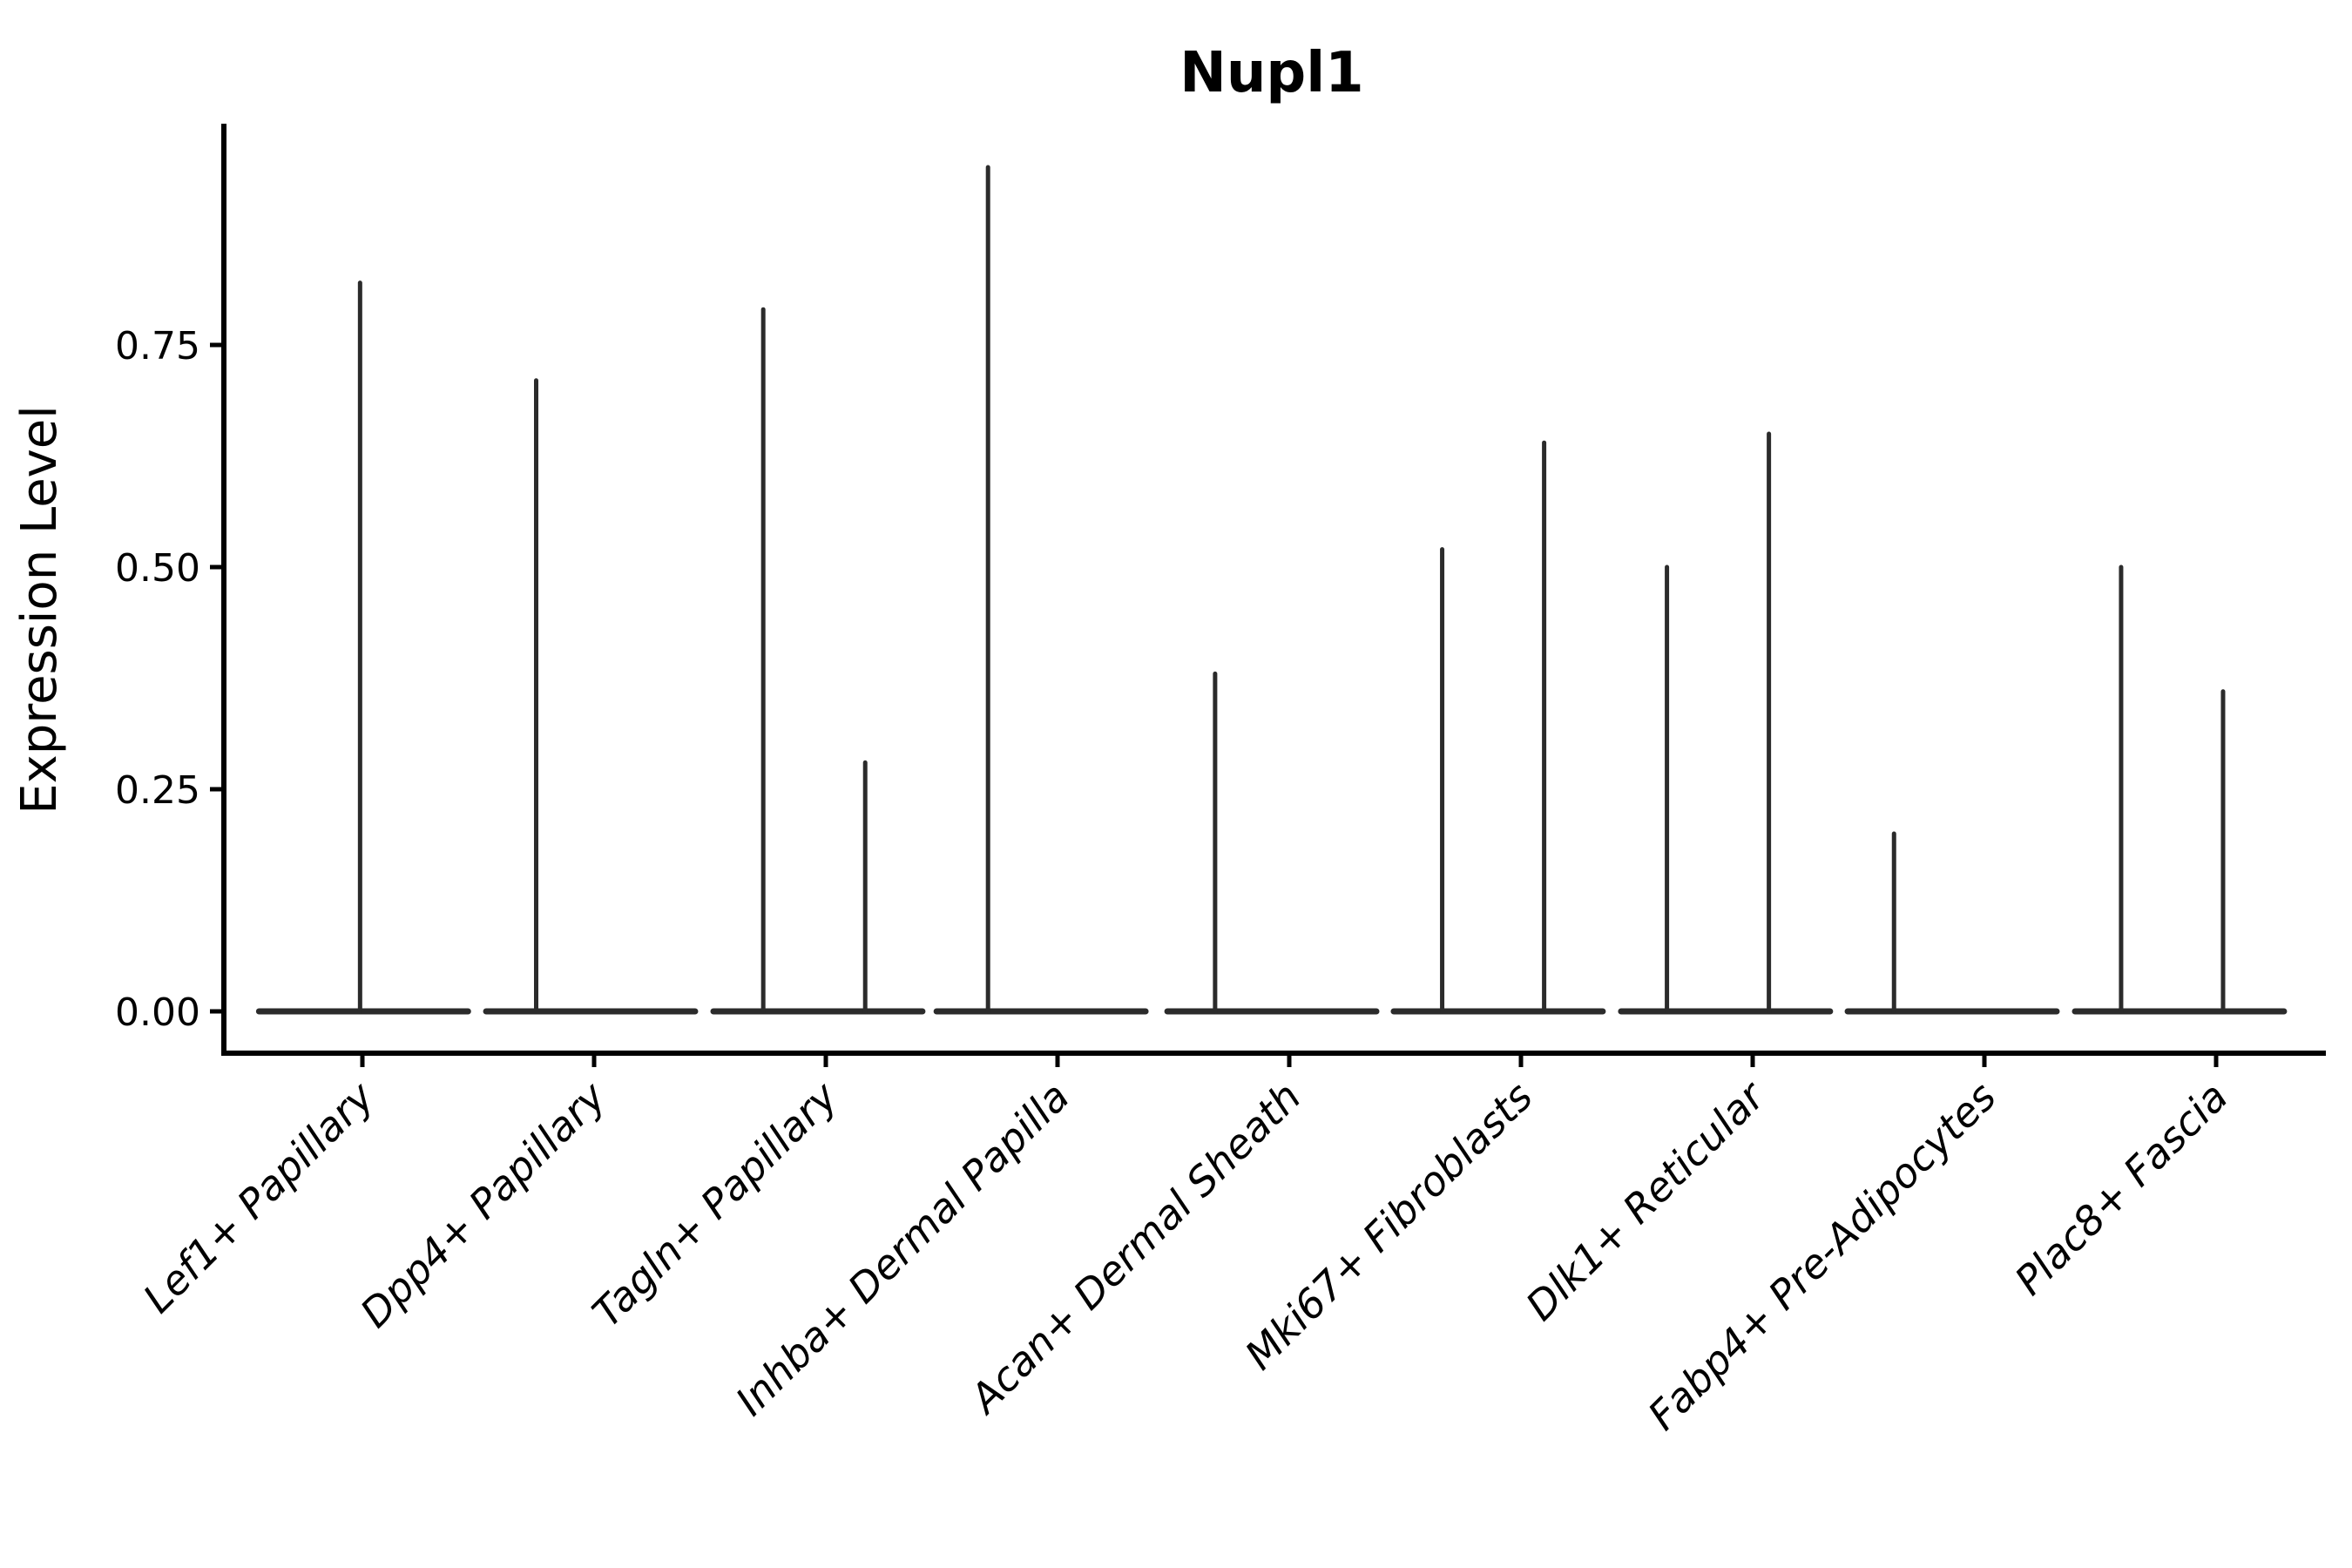 The height and width of the screenshot is (1568, 2352). Describe the element at coordinates (157, 1013) in the screenshot. I see `y-tick-label: 0.00` at that location.